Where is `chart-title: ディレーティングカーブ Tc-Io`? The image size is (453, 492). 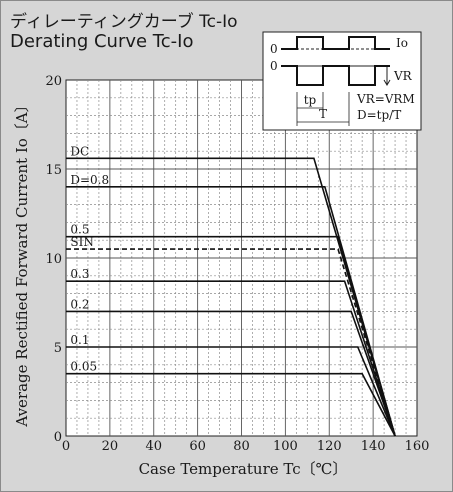 chart-title: ディレーティングカーブ Tc-Io is located at coordinates (124, 22).